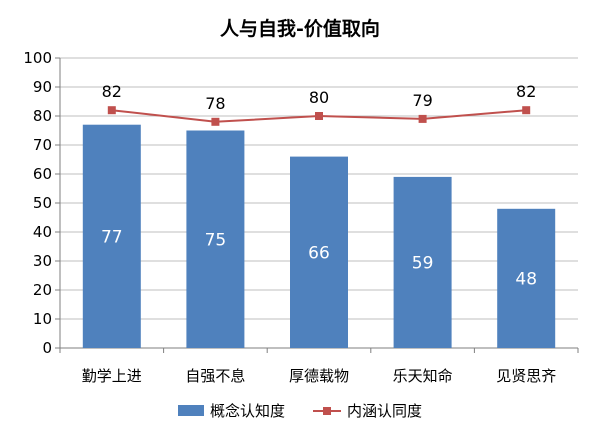 This screenshot has height=433, width=600. What do you see at coordinates (190, 410) in the screenshot?
I see `legend-bar-swatch` at bounding box center [190, 410].